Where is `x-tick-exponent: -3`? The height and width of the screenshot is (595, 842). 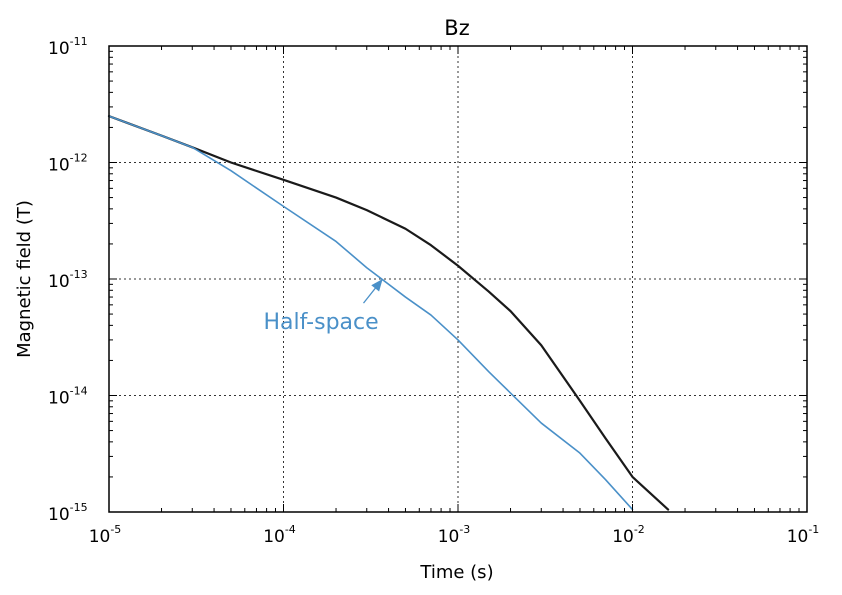
x-tick-exponent: -3 is located at coordinates (464, 529).